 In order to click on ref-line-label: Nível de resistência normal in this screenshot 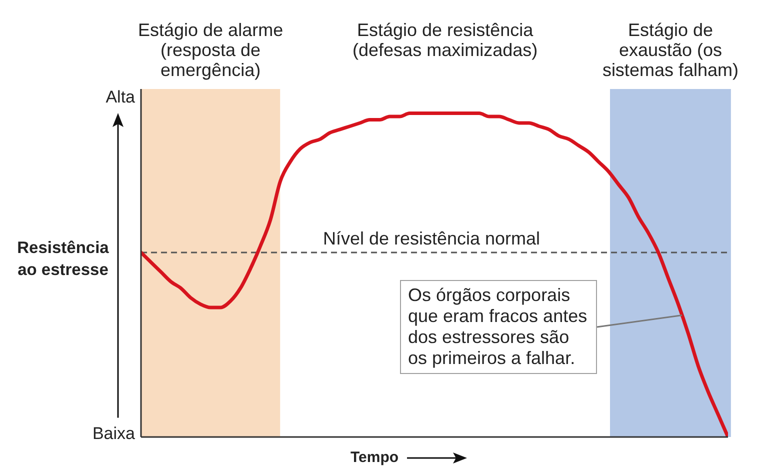, I will do `click(431, 238)`.